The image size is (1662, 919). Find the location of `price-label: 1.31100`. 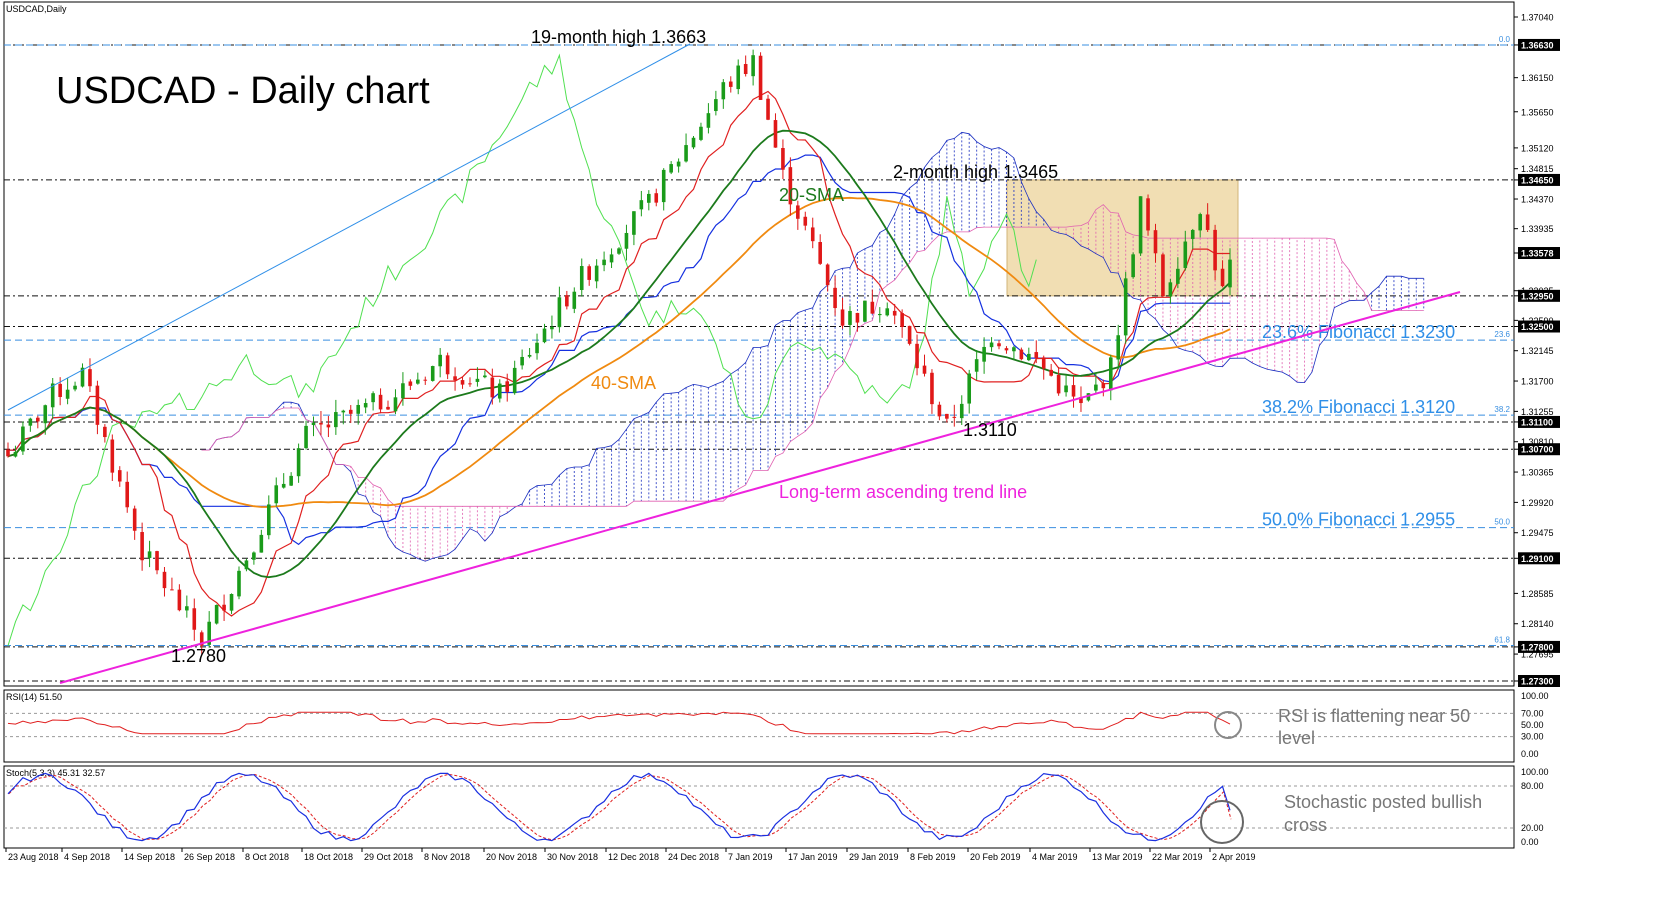

price-label: 1.31100 is located at coordinates (1537, 422).